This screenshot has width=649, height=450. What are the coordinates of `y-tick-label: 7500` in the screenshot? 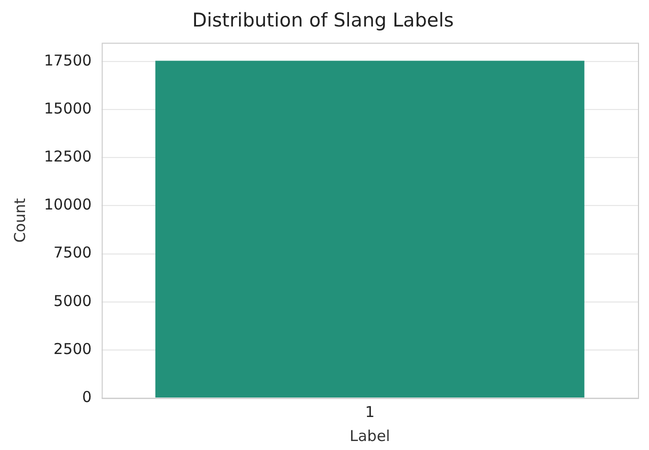 It's located at (73, 253).